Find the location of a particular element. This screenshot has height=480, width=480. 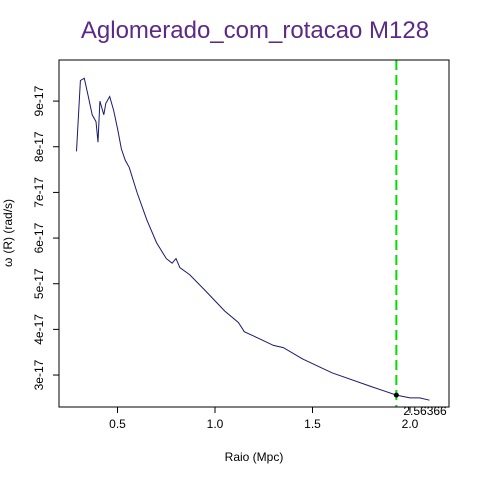

x-tick-label: 2.0 is located at coordinates (410, 424).